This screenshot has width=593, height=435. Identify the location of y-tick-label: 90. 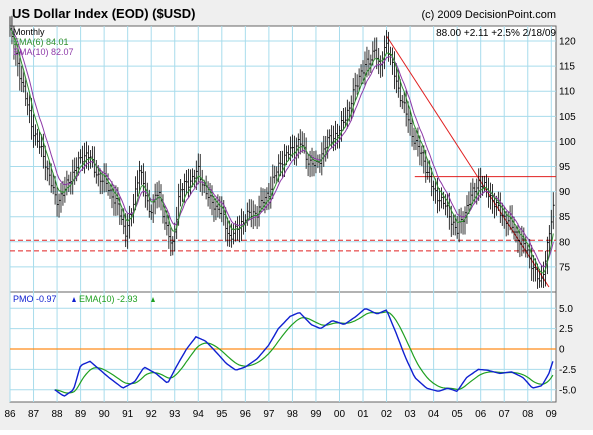
(565, 192).